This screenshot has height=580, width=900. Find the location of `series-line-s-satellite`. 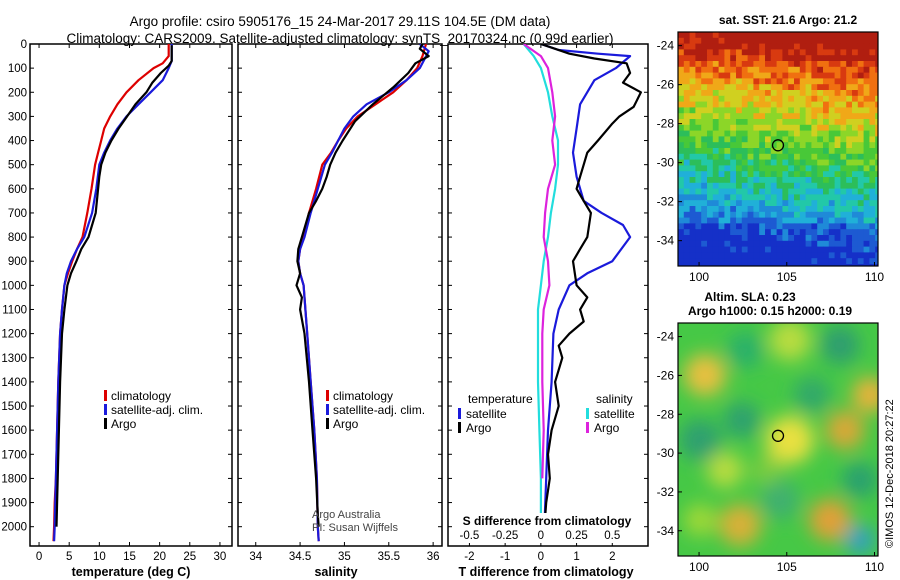

series-line-s-satellite is located at coordinates (541, 293).